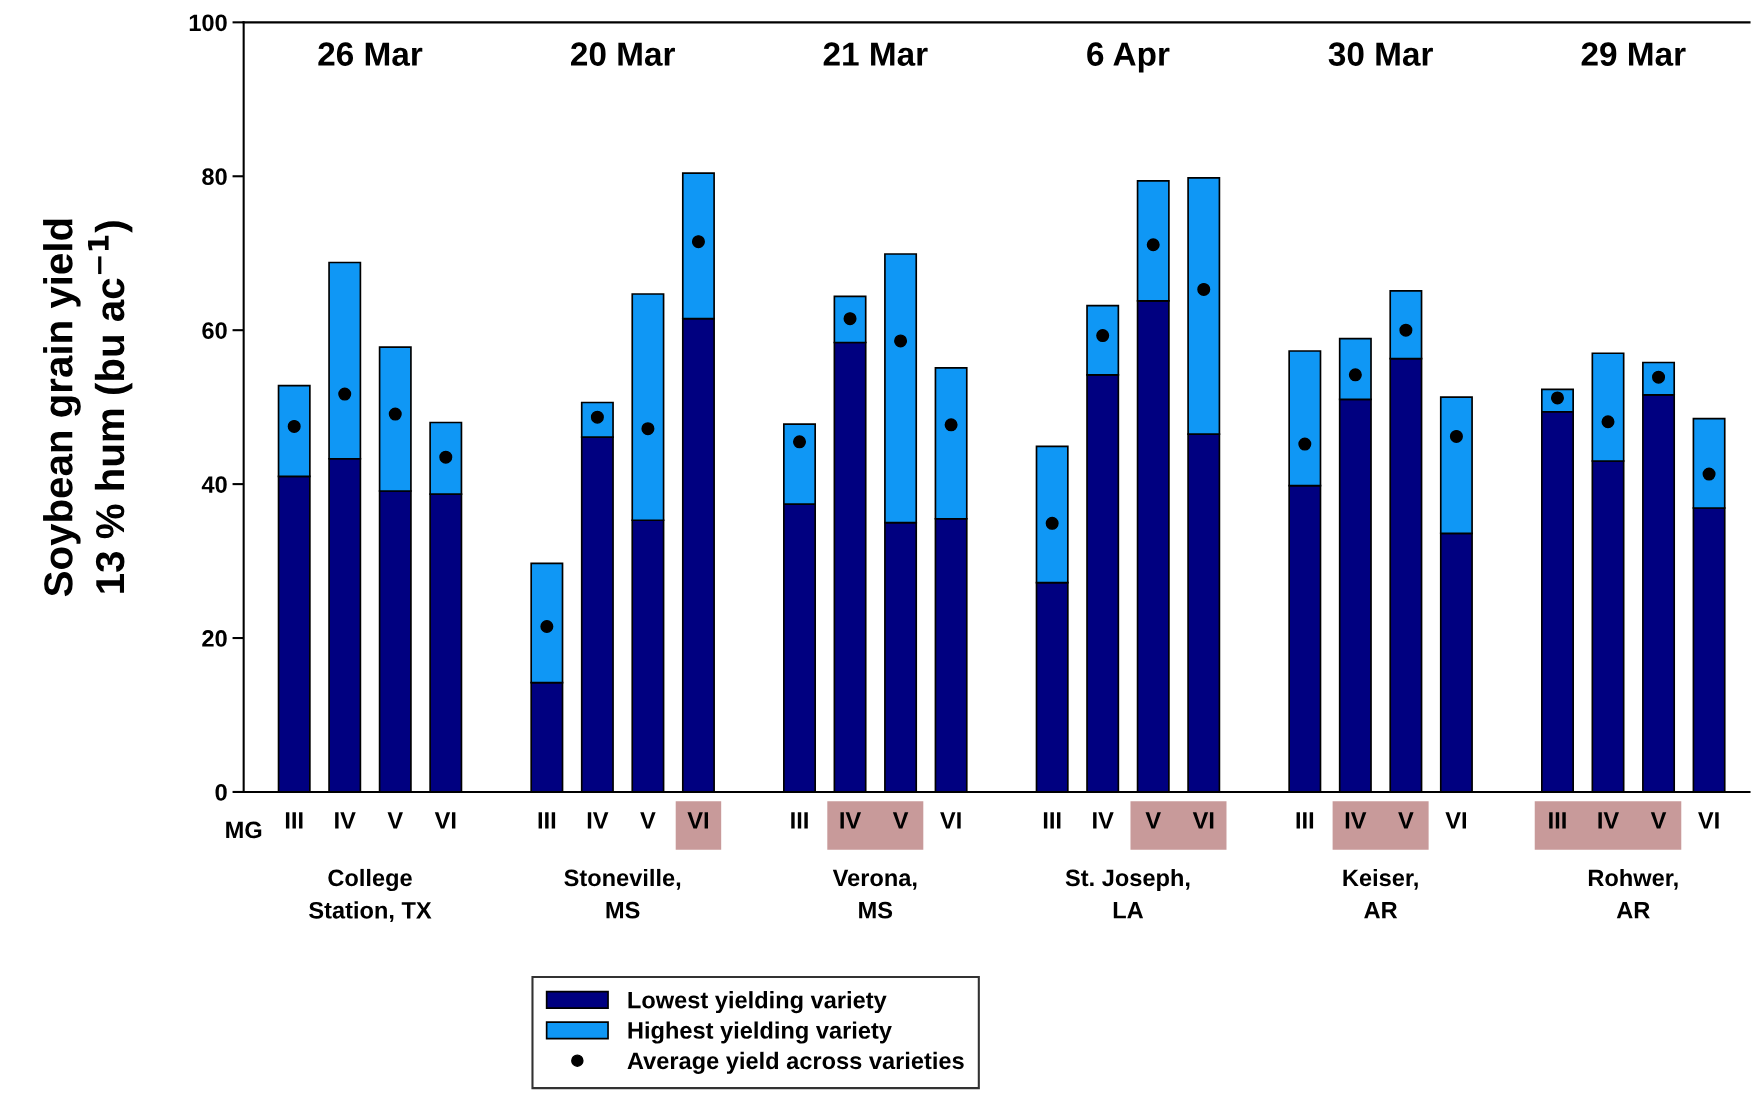 The image size is (1753, 1117). Describe the element at coordinates (874, 894) in the screenshot. I see `text: Verona, MS` at that location.